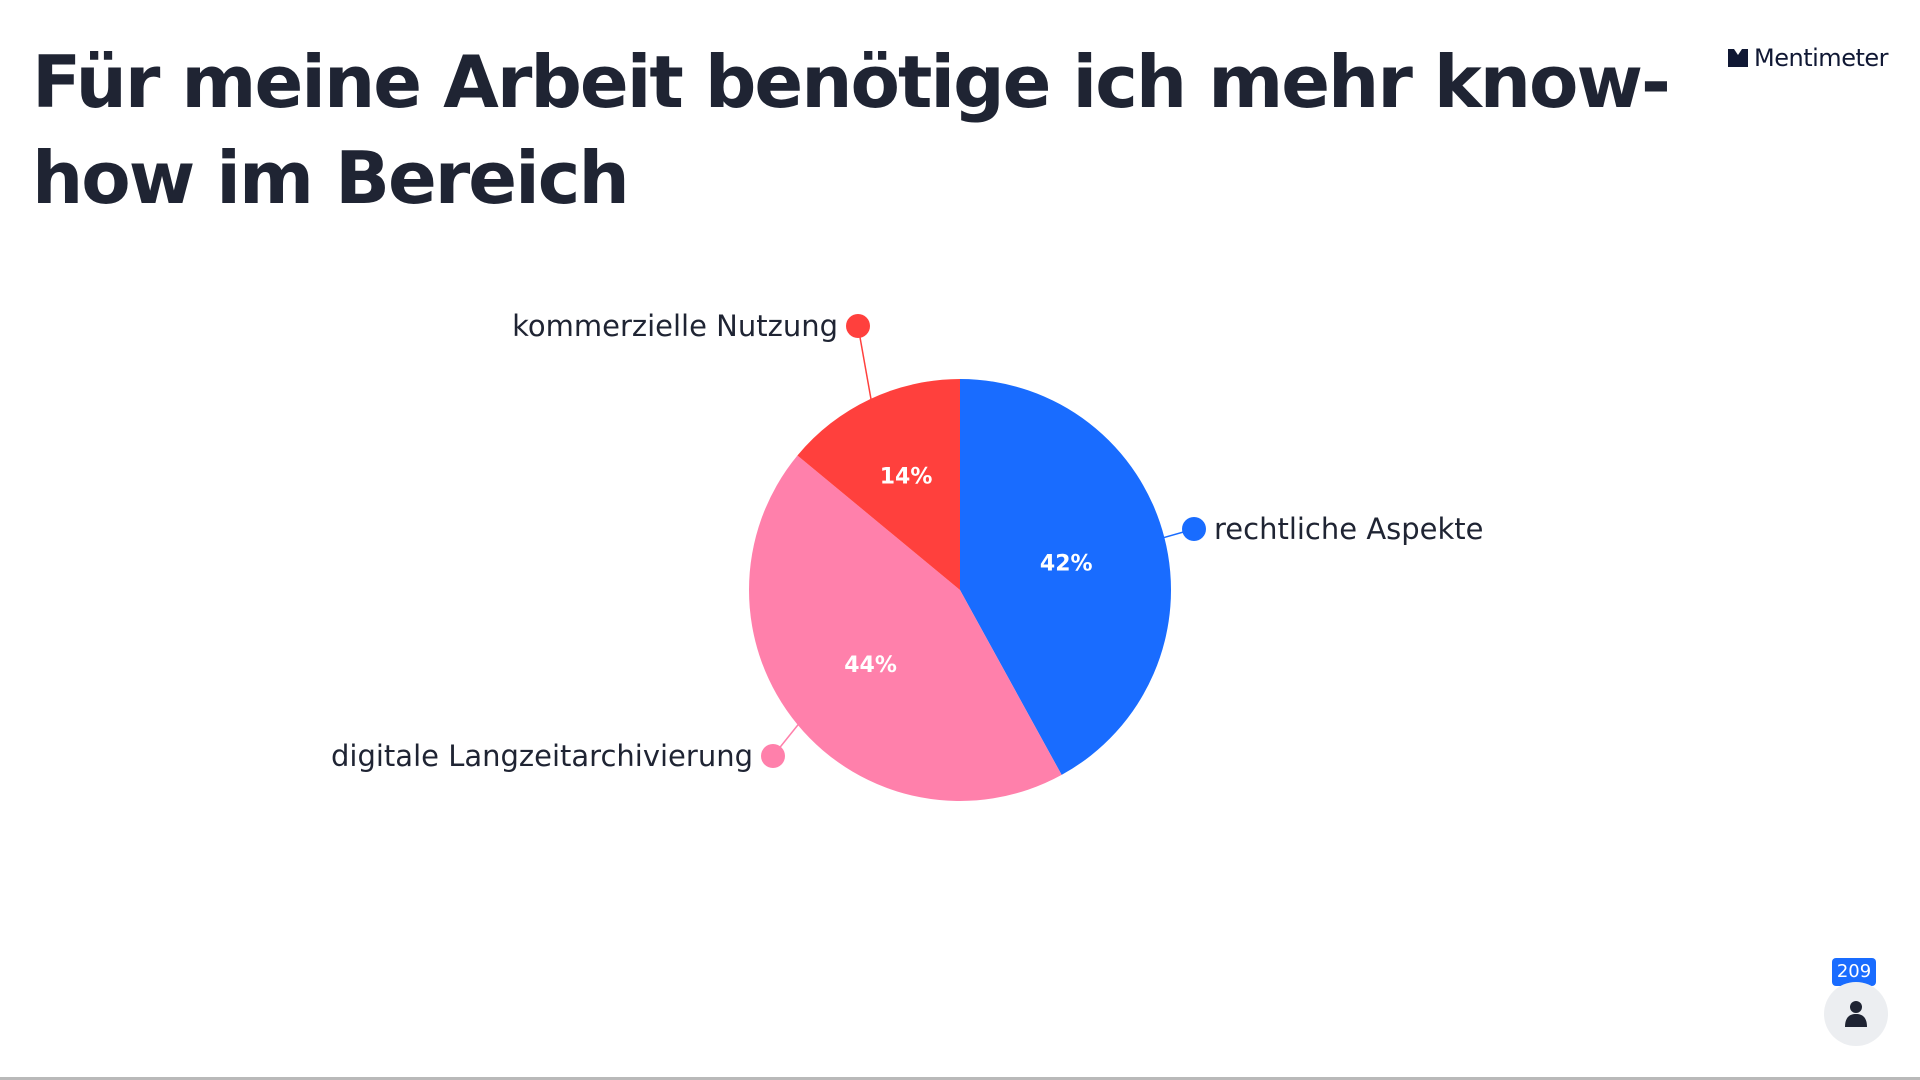 The image size is (1920, 1080). What do you see at coordinates (1821, 58) in the screenshot?
I see `brand-name: Mentimeter` at bounding box center [1821, 58].